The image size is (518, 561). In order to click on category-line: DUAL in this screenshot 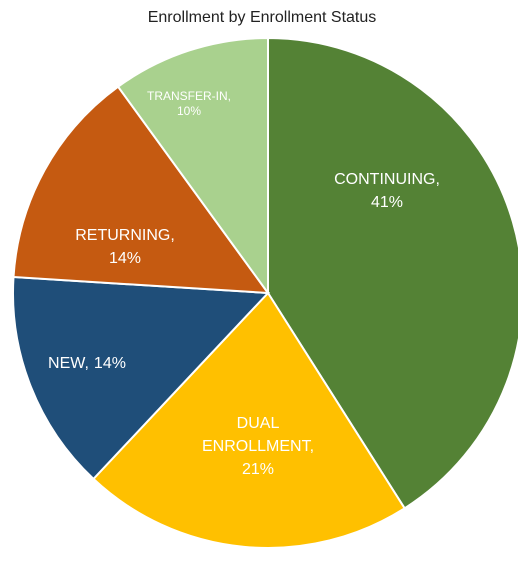, I will do `click(258, 423)`.